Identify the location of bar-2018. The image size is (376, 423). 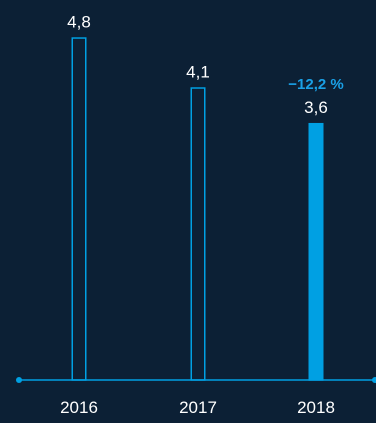
(316, 251).